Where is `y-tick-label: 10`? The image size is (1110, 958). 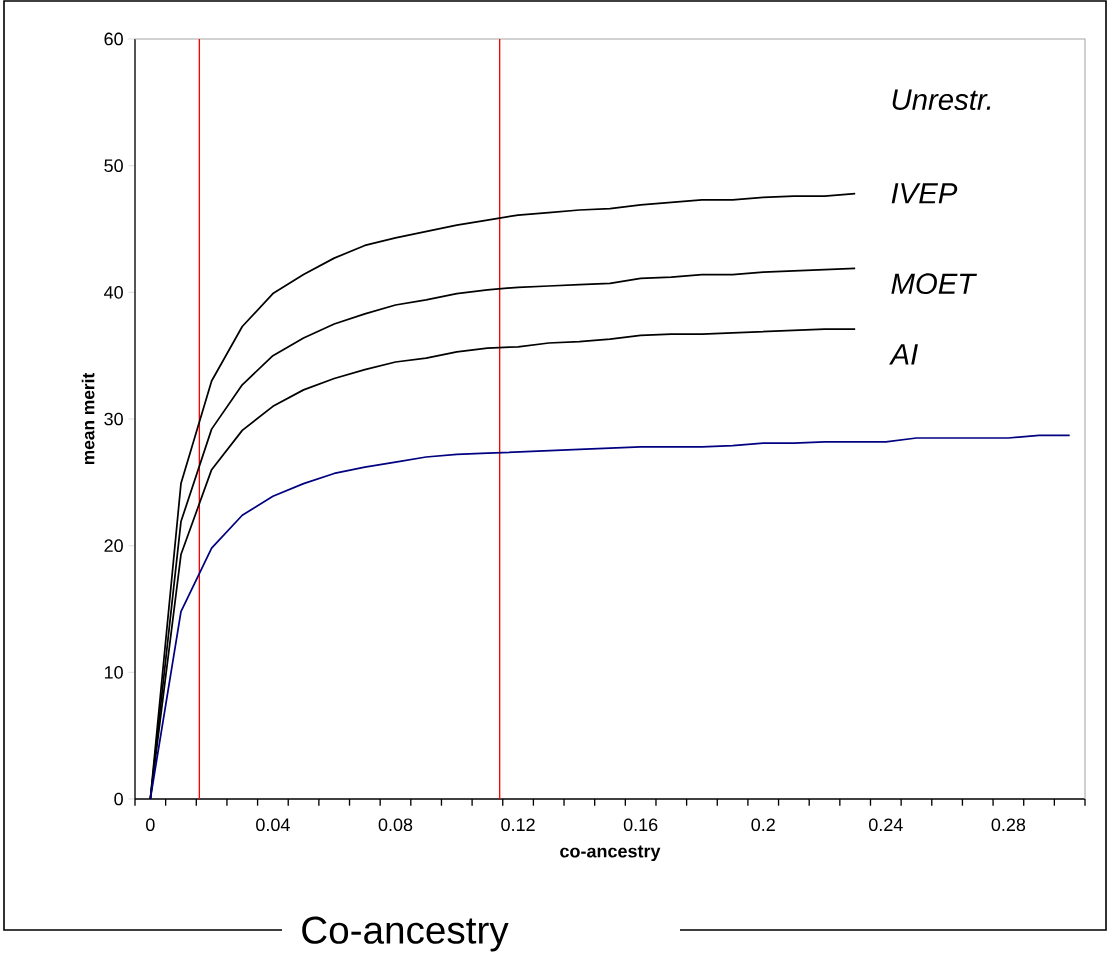 y-tick-label: 10 is located at coordinates (113, 672).